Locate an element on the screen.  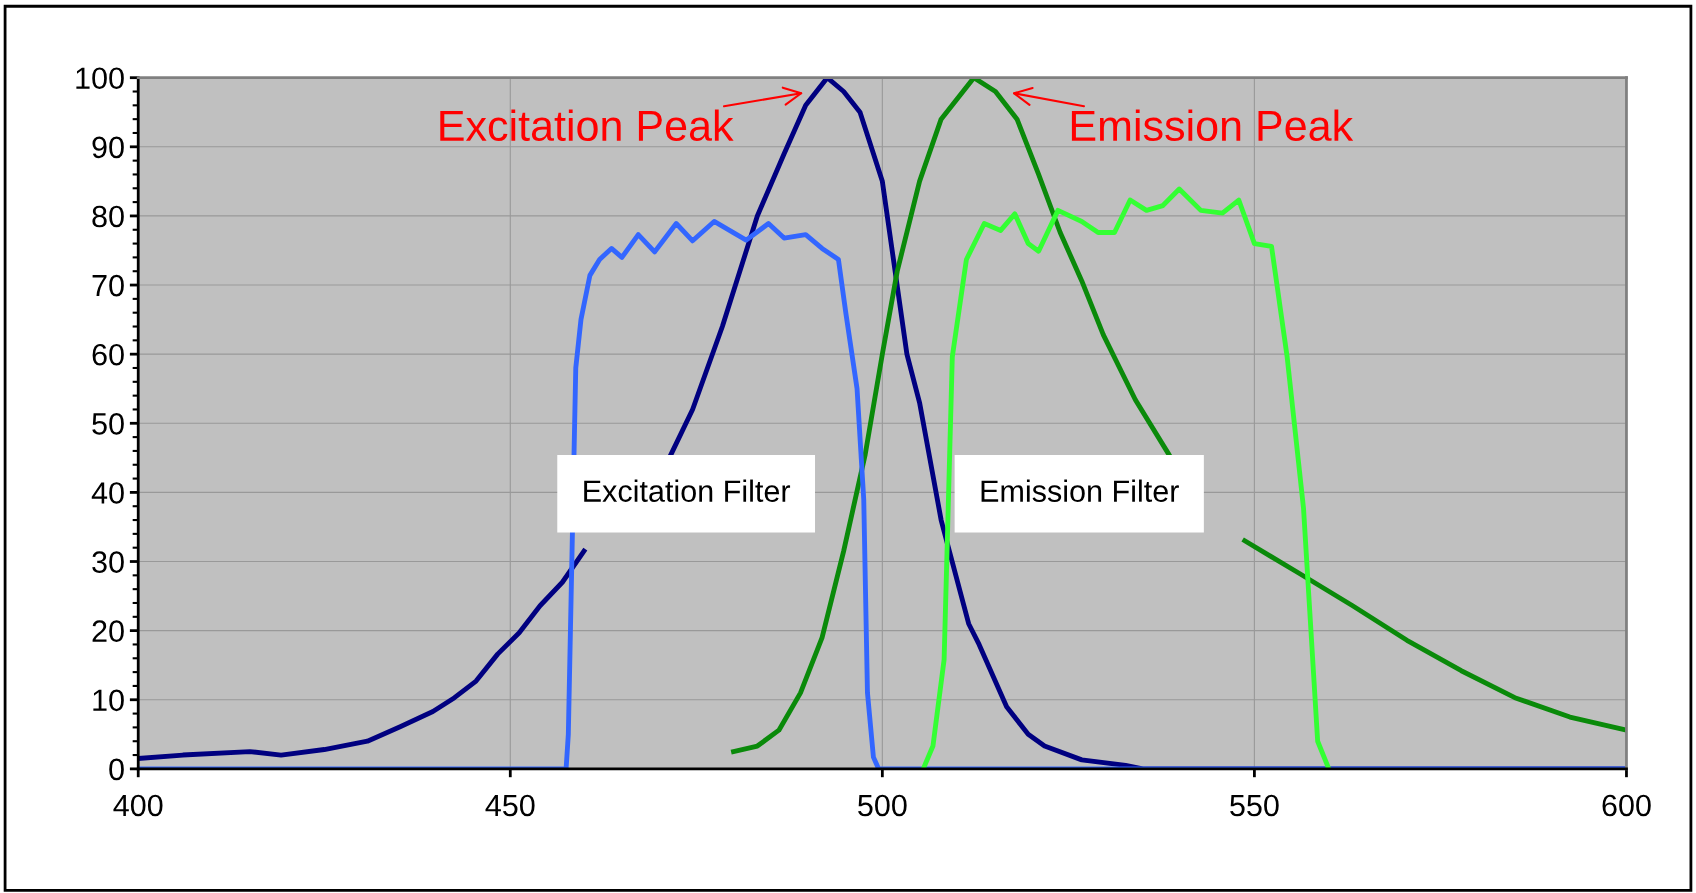
x-tick-label: 600 is located at coordinates (1626, 805).